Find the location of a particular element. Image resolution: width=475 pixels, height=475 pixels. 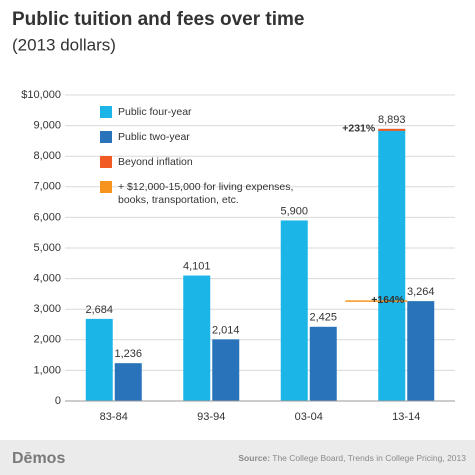

x-tick-label: 93-94 is located at coordinates (211, 417).